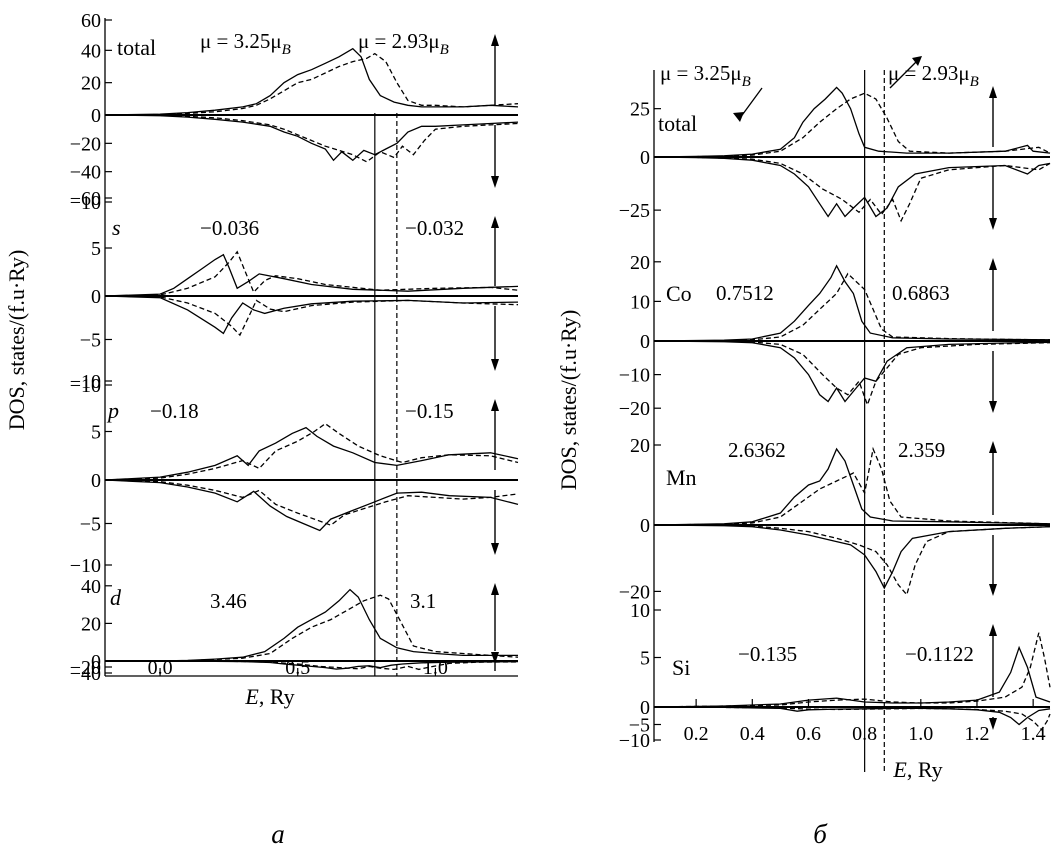 This screenshot has width=1052, height=854. What do you see at coordinates (751, 103) in the screenshot?
I see `pointer-solid-b` at bounding box center [751, 103].